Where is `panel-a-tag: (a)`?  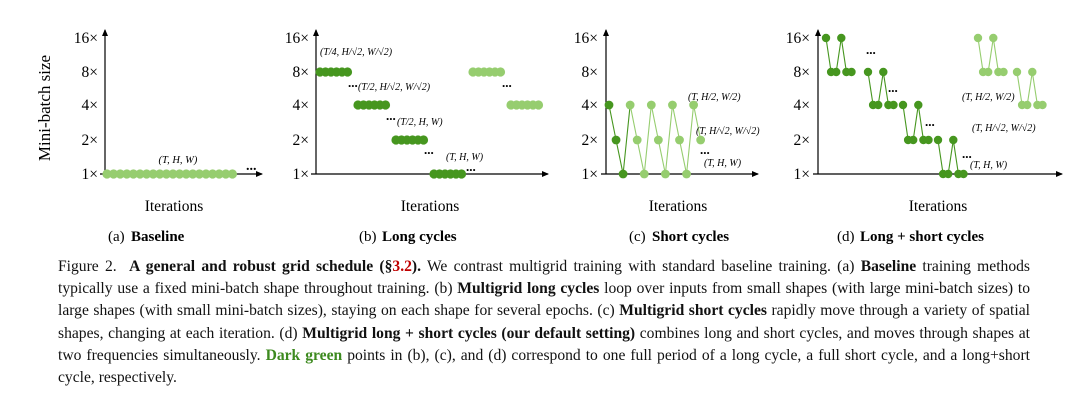 panel-a-tag: (a) is located at coordinates (116, 237).